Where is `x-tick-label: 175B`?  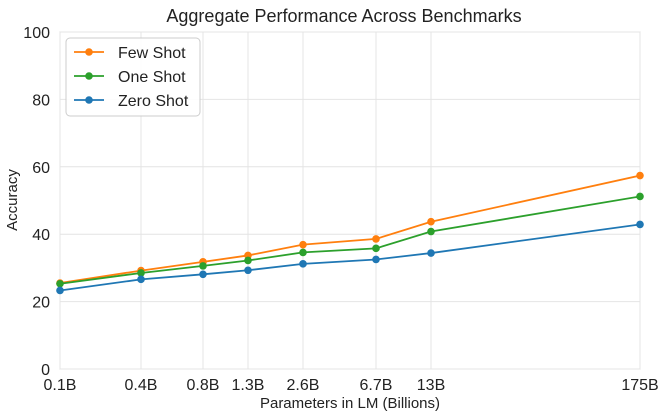
x-tick-label: 175B is located at coordinates (639, 385).